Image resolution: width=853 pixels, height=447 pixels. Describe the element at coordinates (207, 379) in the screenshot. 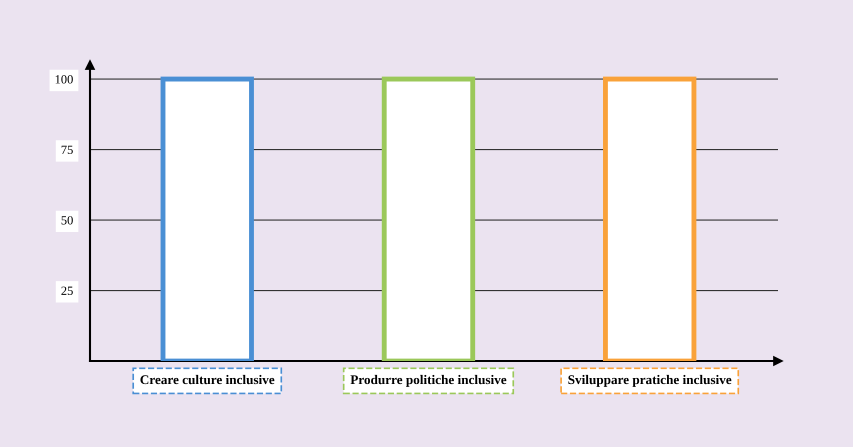

I see `x-tick-label: Creare culture inclusive` at that location.